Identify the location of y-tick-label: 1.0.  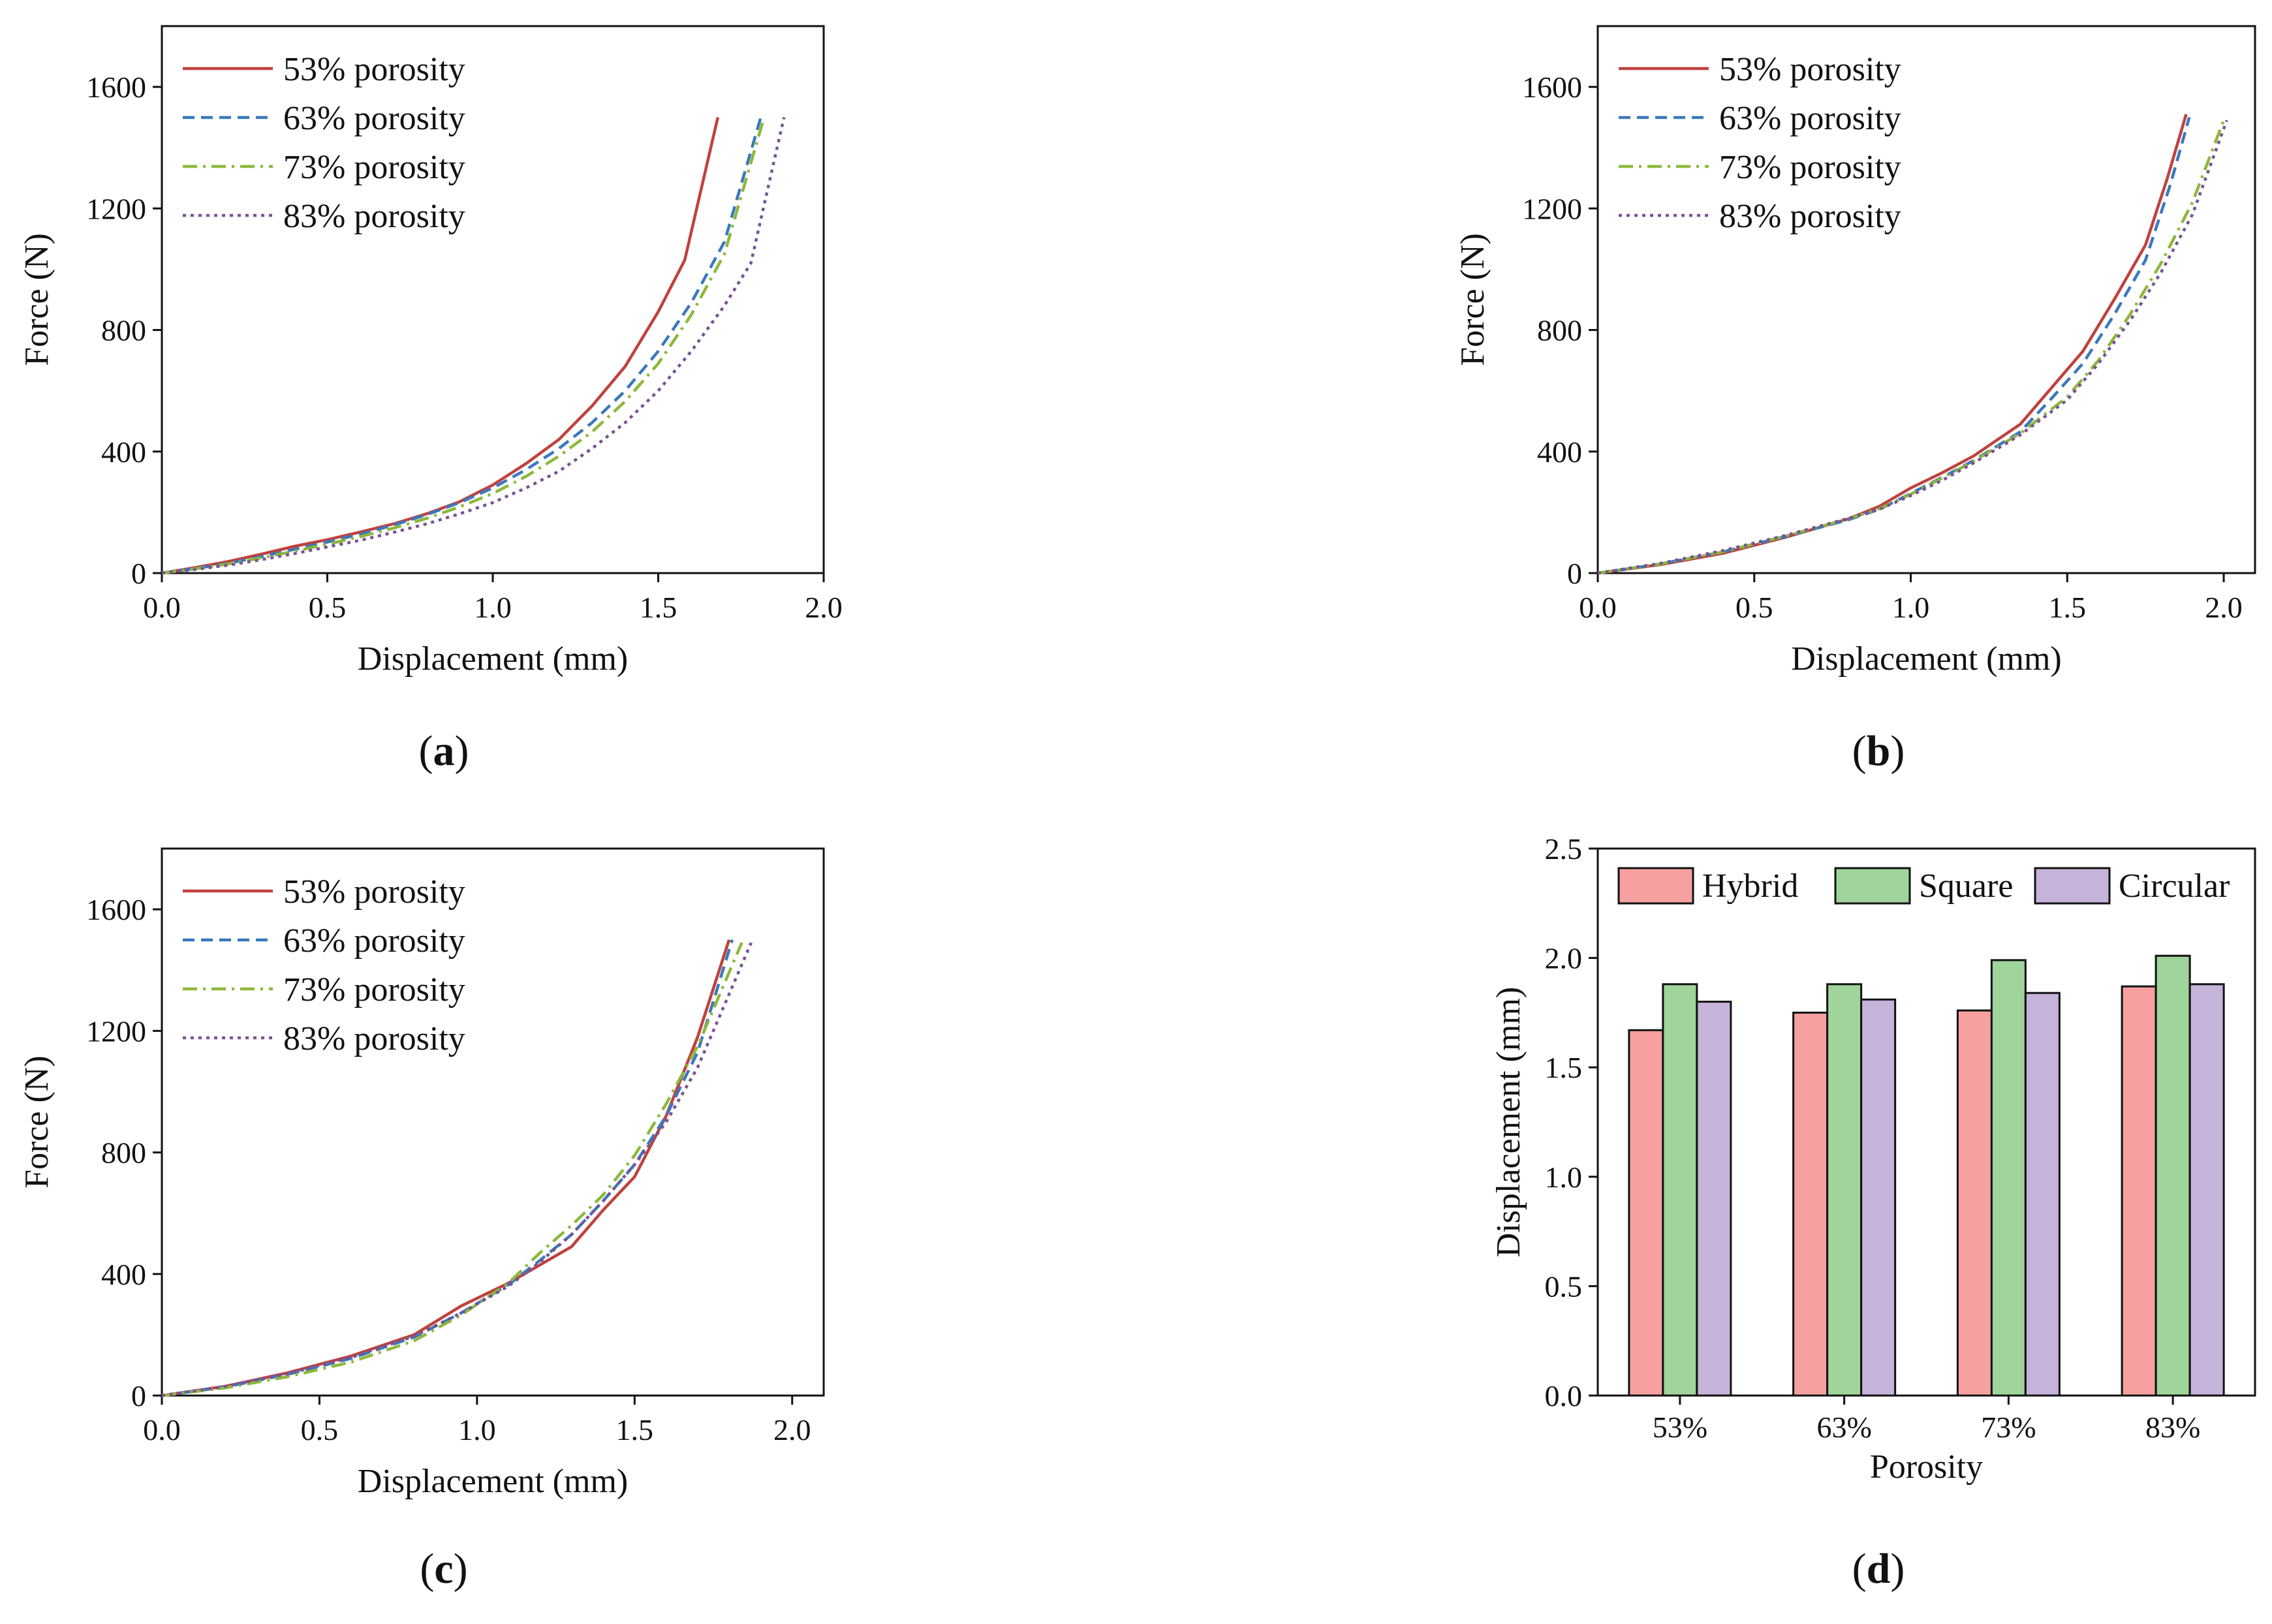
(1564, 1177).